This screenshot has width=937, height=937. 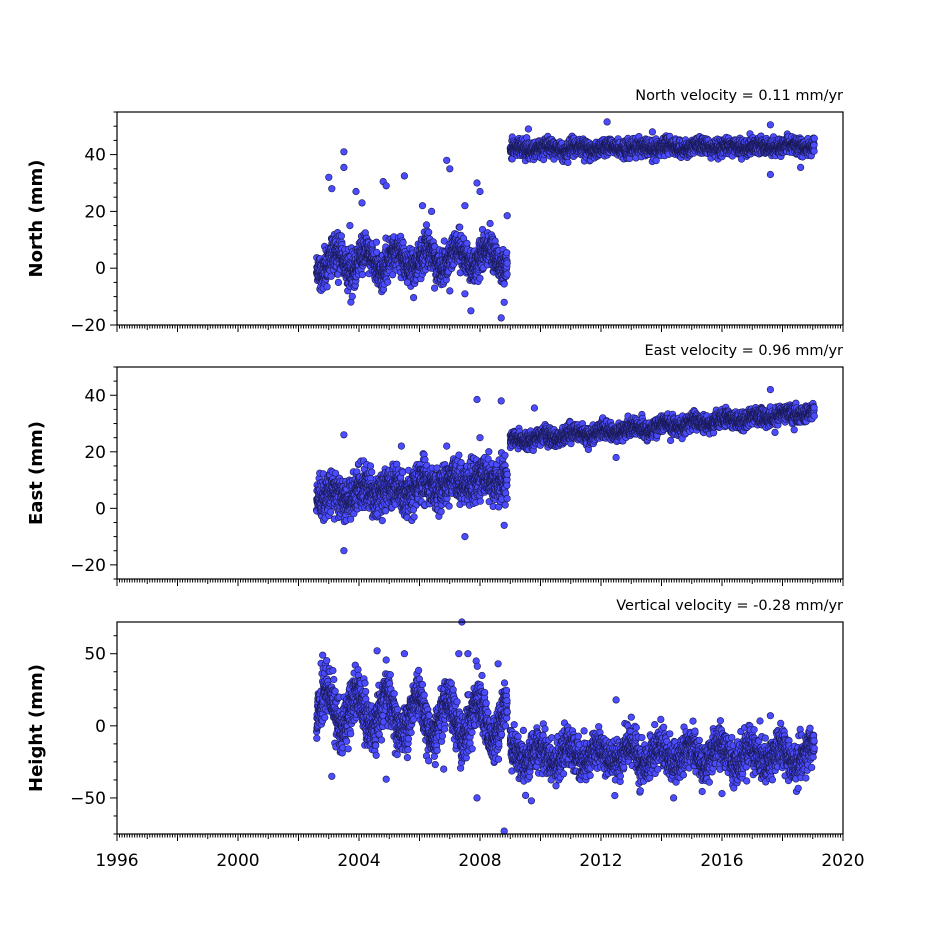 What do you see at coordinates (565, 470) in the screenshot?
I see `east-data-points` at bounding box center [565, 470].